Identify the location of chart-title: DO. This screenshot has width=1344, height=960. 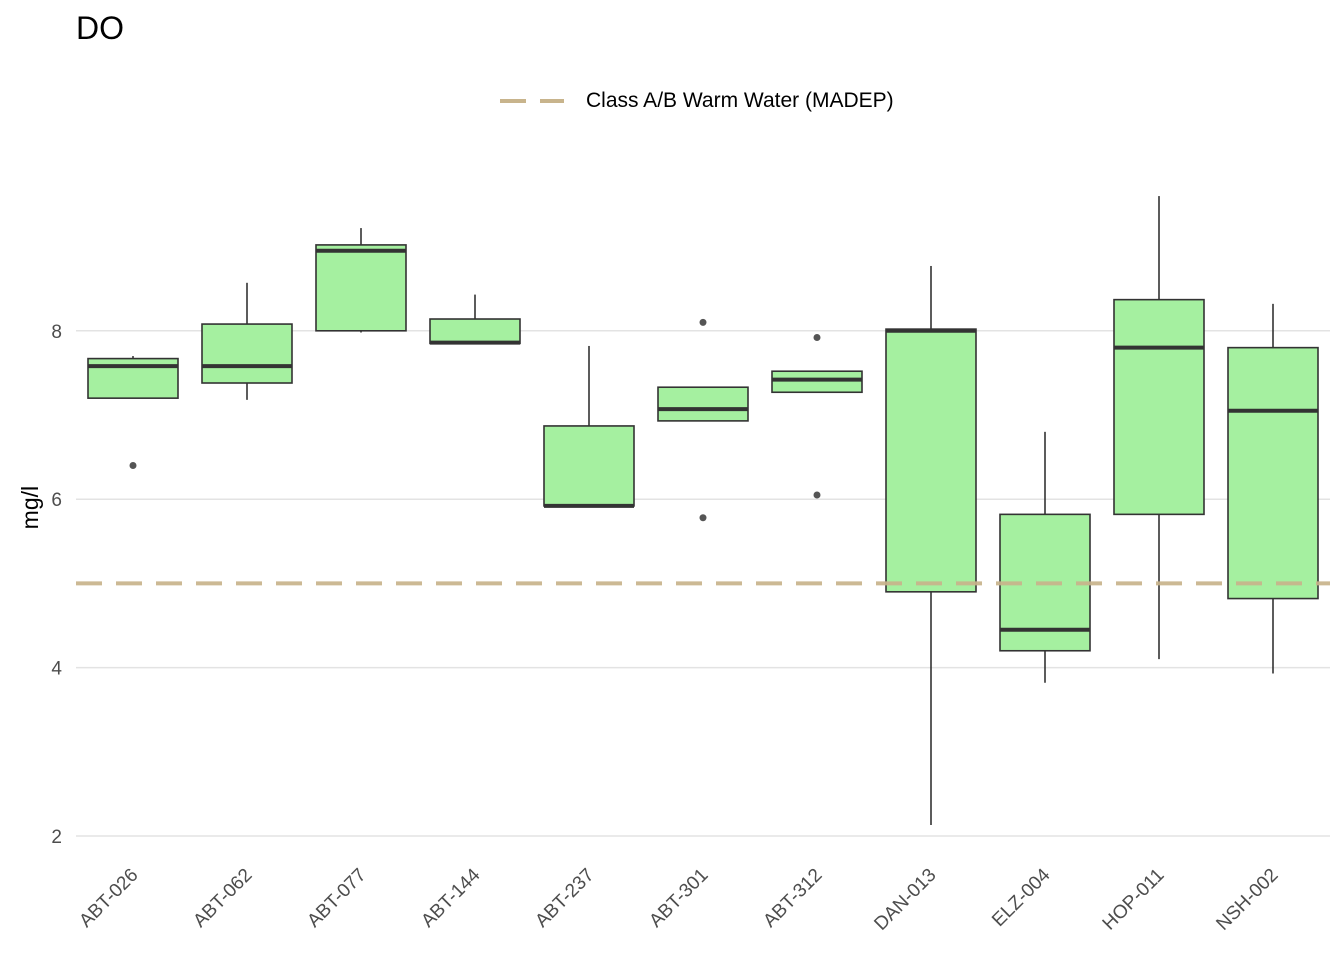
(100, 28).